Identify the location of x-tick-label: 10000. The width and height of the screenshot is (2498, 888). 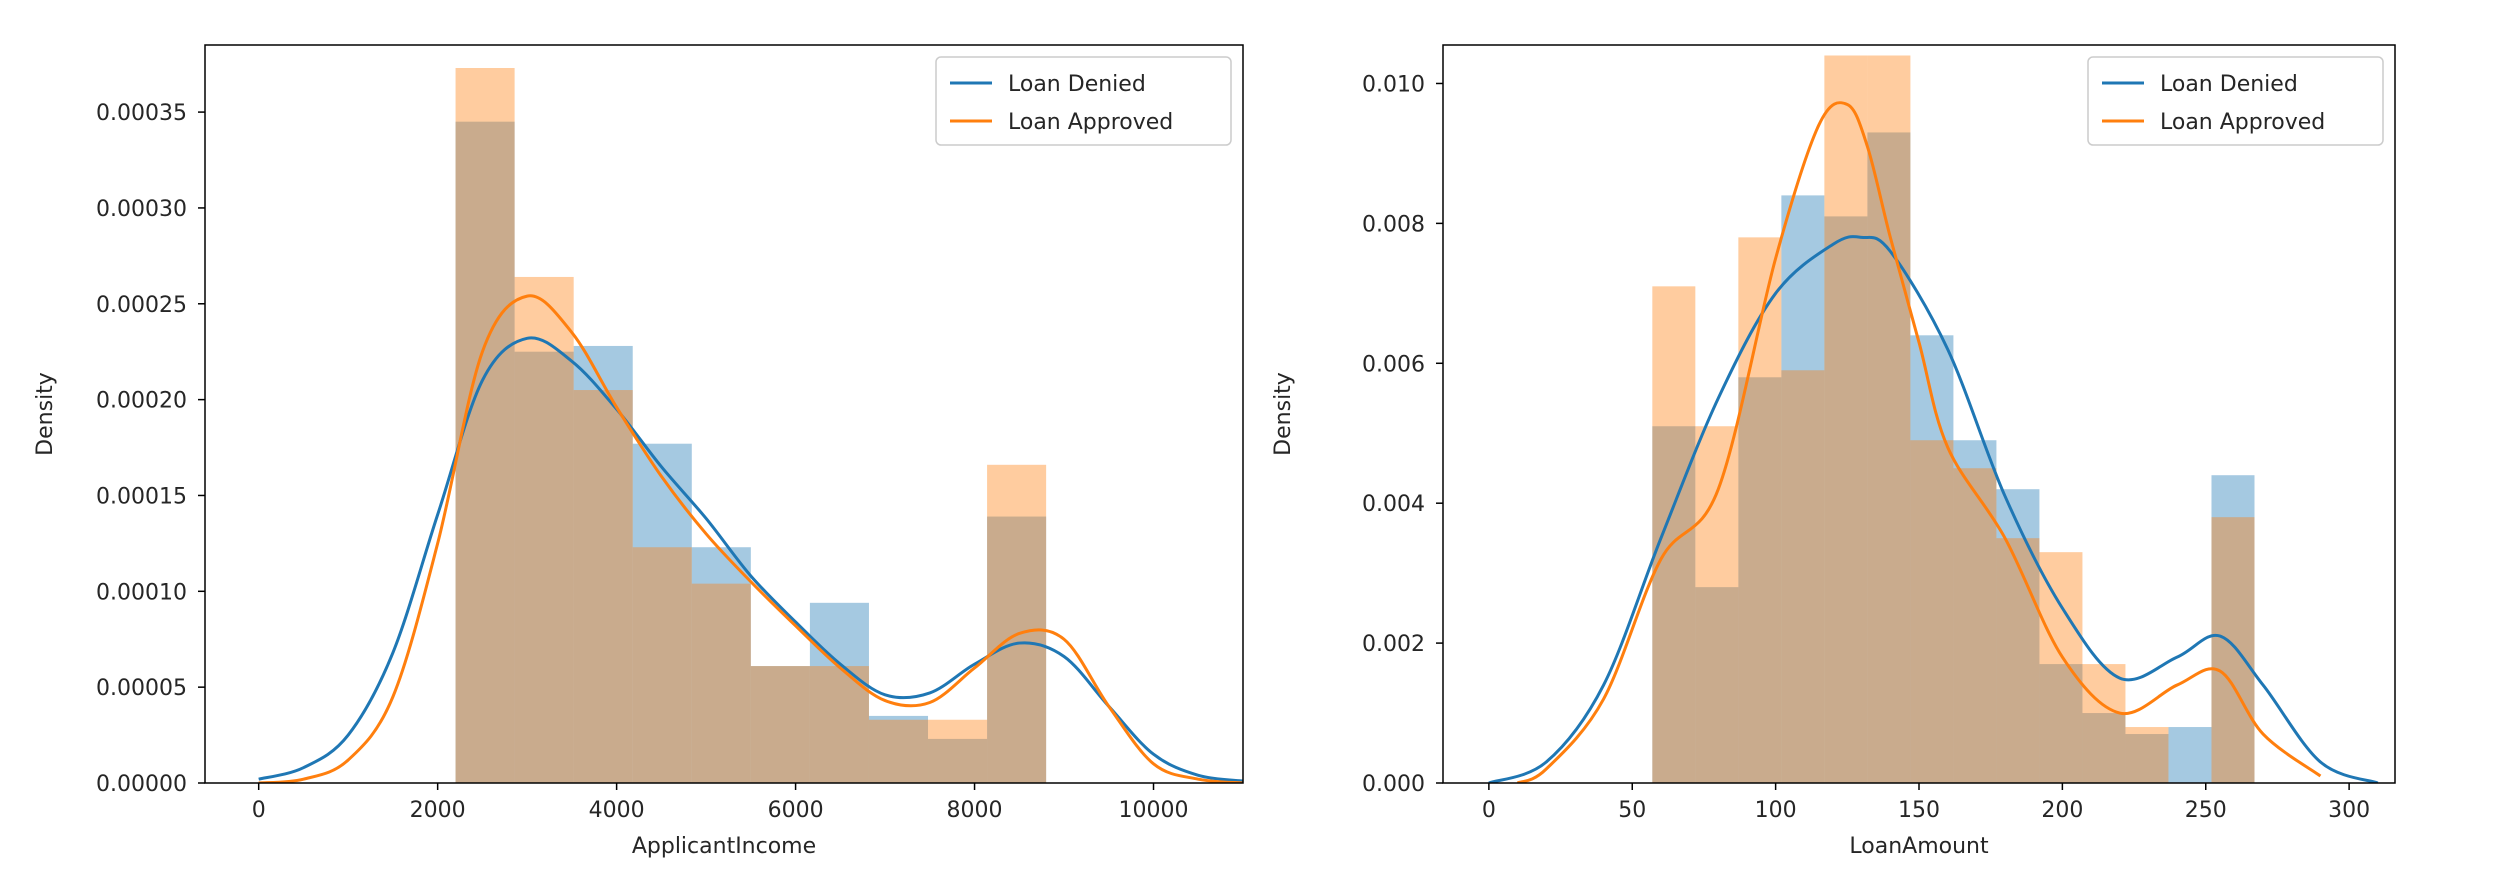
(1154, 810).